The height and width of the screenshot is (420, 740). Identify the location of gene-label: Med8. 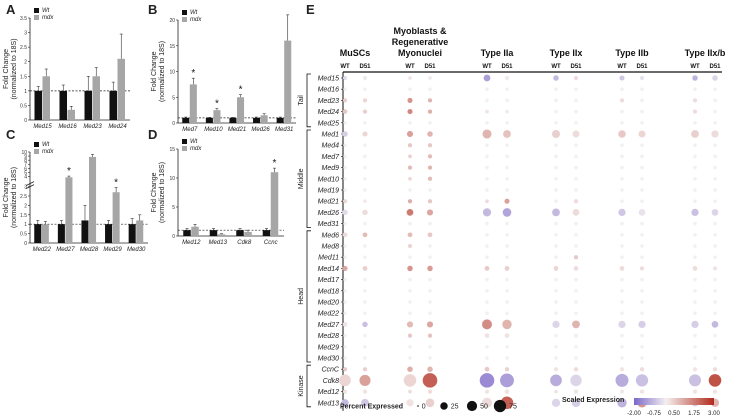
(330, 247).